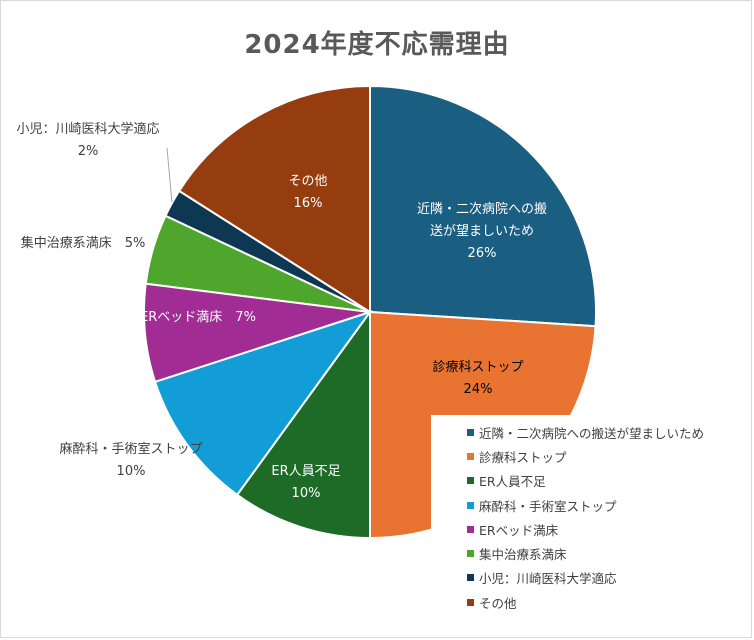 Image resolution: width=754 pixels, height=640 pixels. I want to click on slice-label: 診療科ストップ 24%, so click(477, 378).